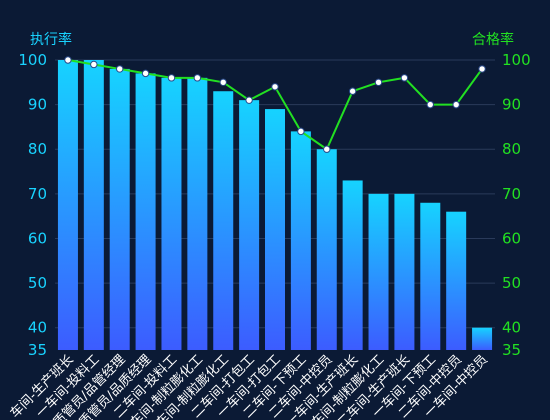 The image size is (550, 420). Describe the element at coordinates (511, 238) in the screenshot. I see `right-tick-label: 60` at that location.